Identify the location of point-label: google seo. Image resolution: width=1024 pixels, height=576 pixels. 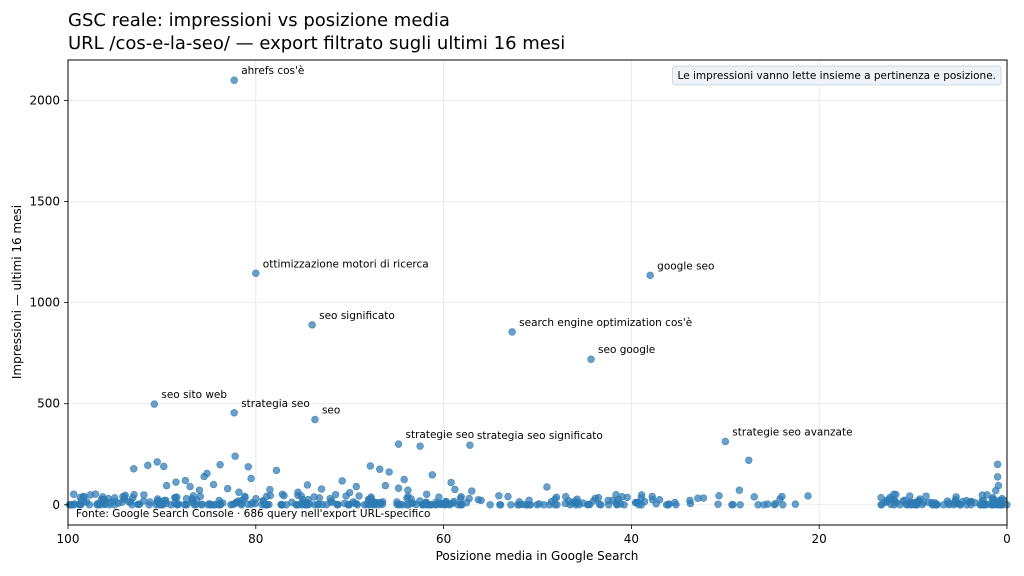
(685, 266).